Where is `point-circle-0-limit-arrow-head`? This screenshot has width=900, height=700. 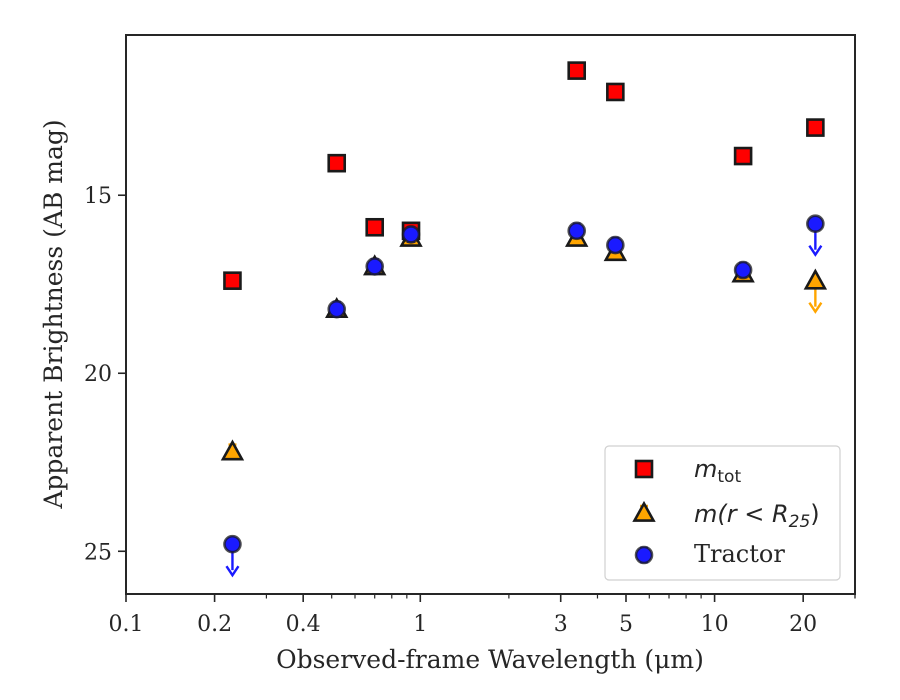
point-circle-0-limit-arrow-head is located at coordinates (232, 571).